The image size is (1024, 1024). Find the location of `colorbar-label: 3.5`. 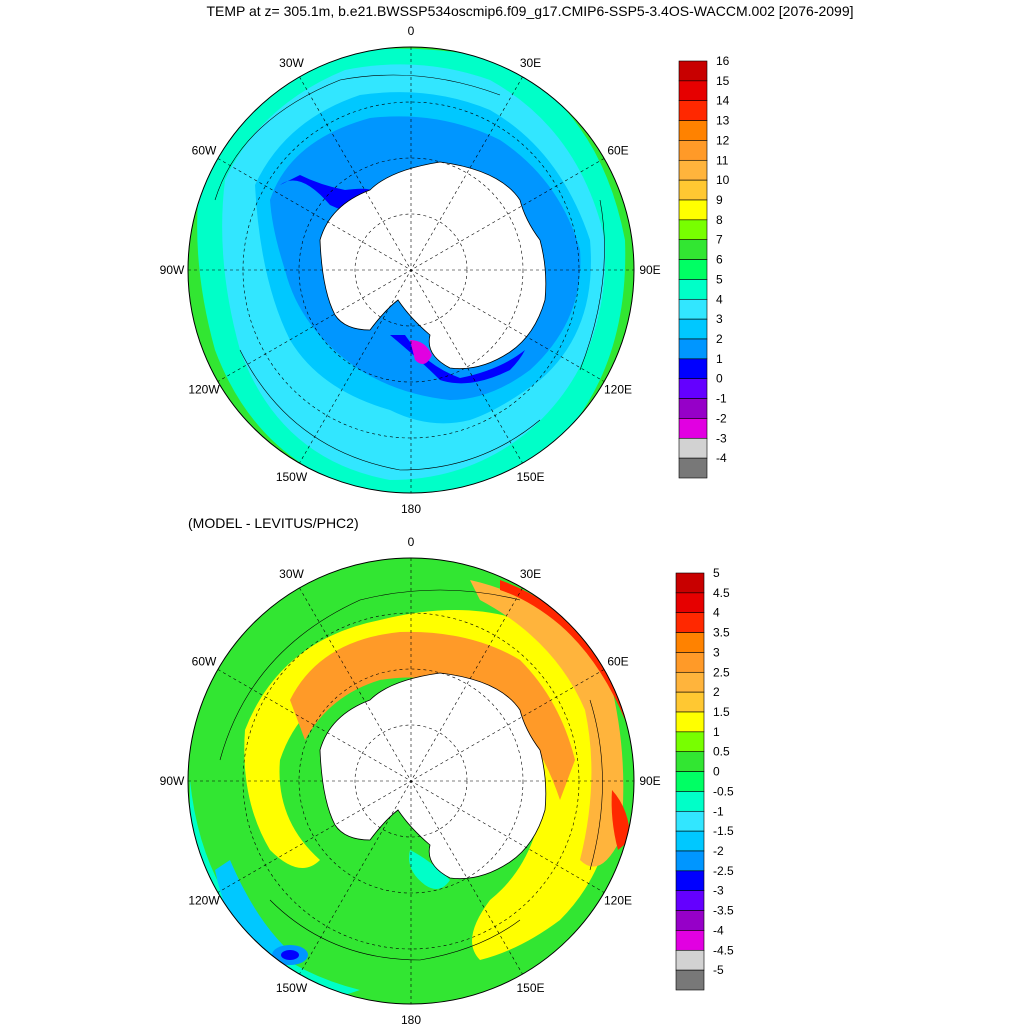

colorbar-label: 3.5 is located at coordinates (721, 633).